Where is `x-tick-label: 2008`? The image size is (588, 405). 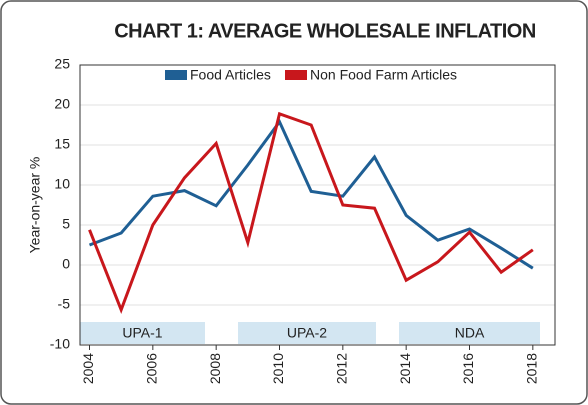 x-tick-label: 2008 is located at coordinates (215, 368).